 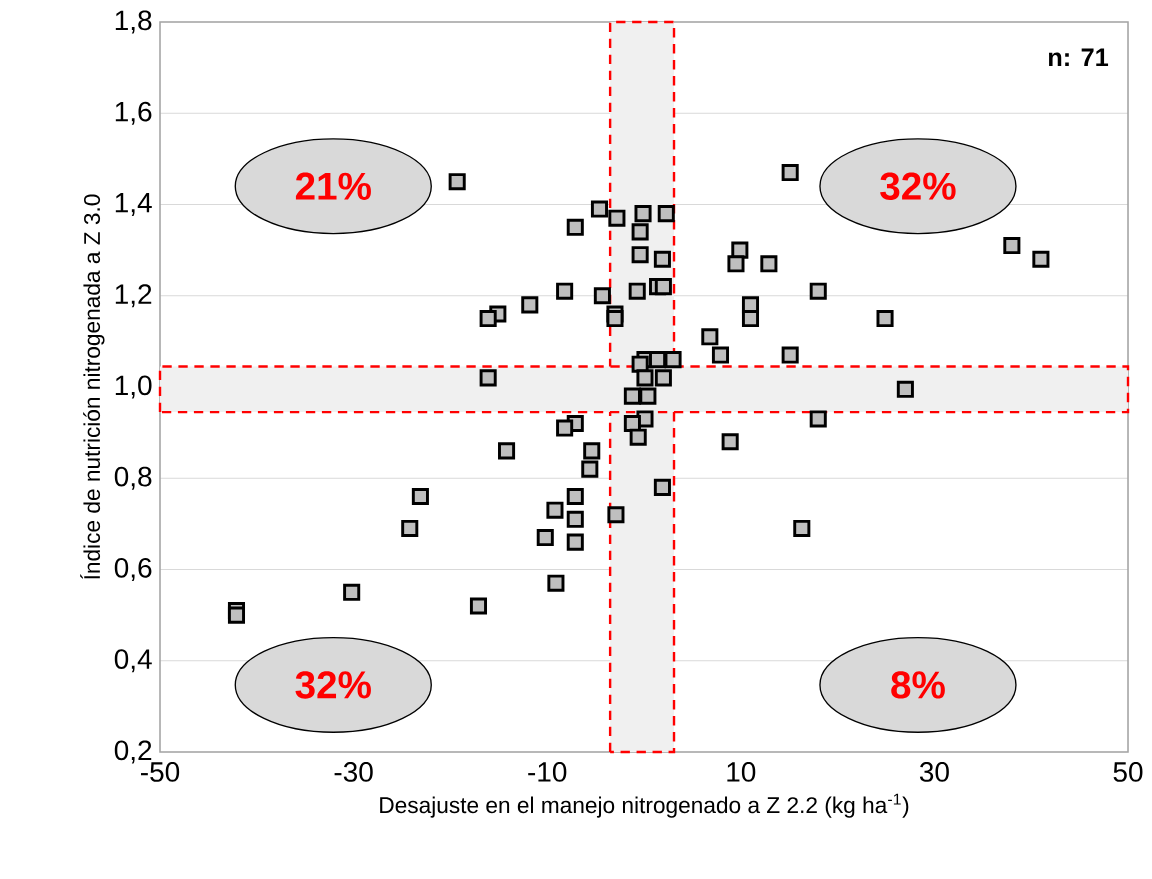 What do you see at coordinates (1128, 772) in the screenshot?
I see `x-tick-label: 50` at bounding box center [1128, 772].